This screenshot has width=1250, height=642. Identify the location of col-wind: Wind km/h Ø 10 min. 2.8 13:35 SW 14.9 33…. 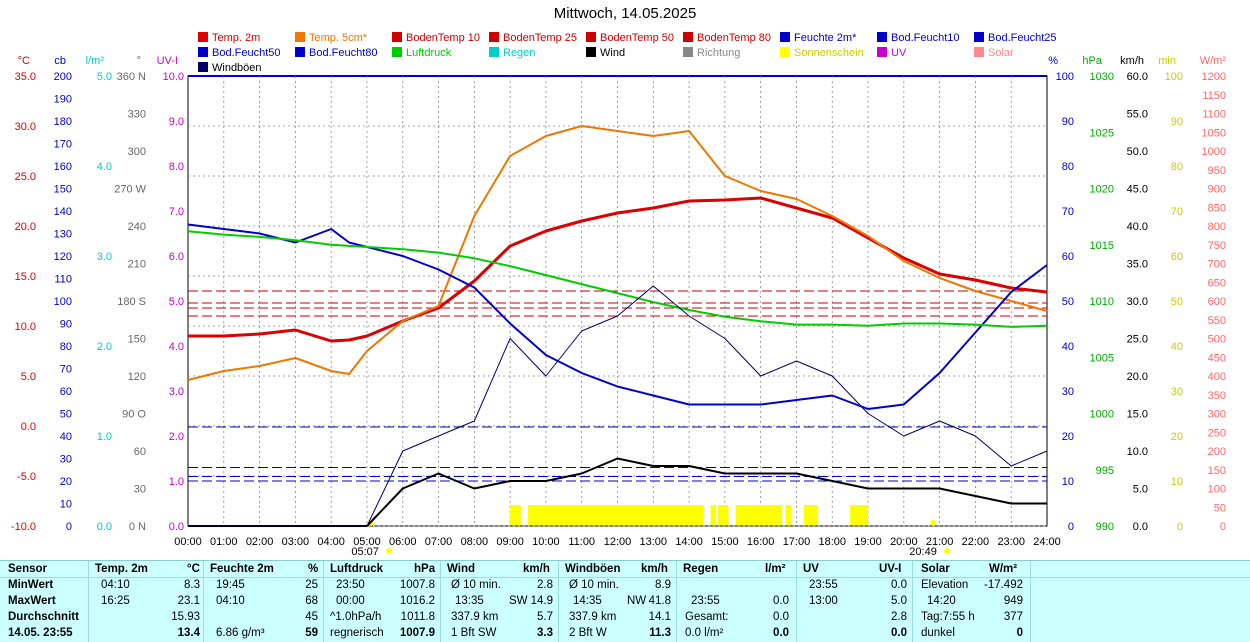
(499, 601).